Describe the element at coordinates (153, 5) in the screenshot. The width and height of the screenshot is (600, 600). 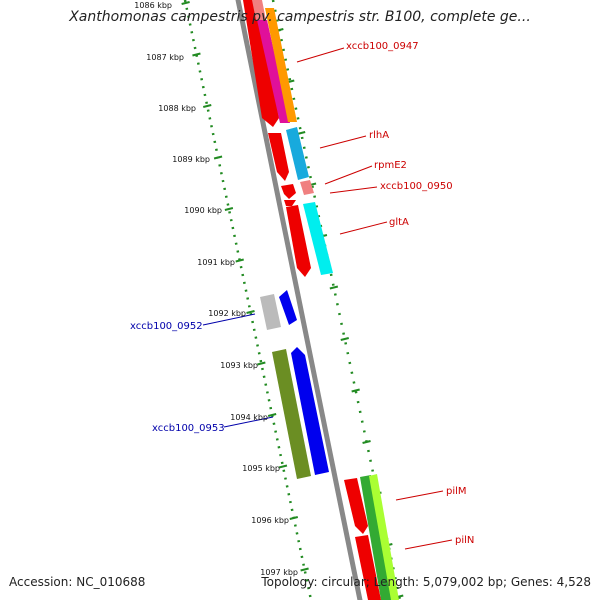
I see `ruler-label: 1086 kbp` at that location.